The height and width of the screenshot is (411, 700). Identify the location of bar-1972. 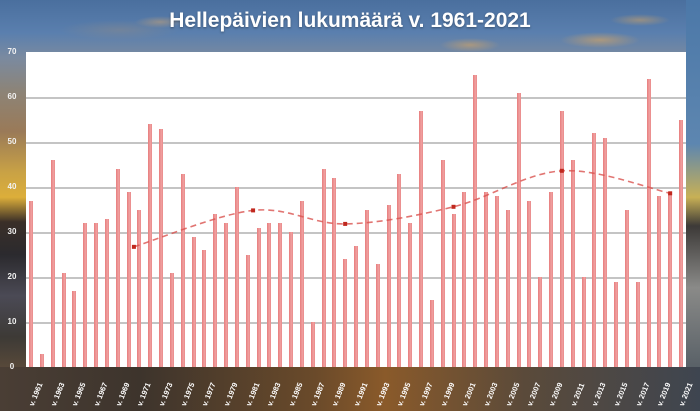
(150, 245).